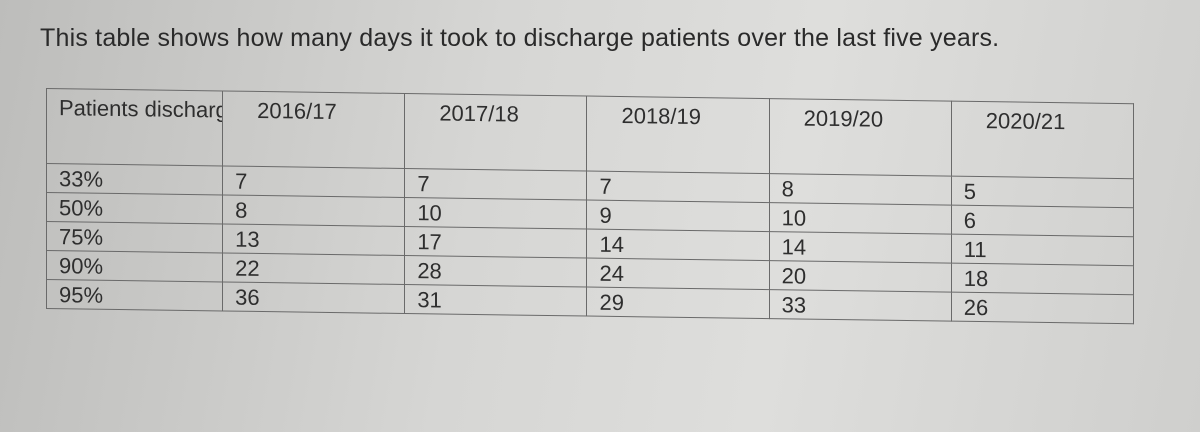  Describe the element at coordinates (134, 127) in the screenshot. I see `header-patients-discharged: Patients discharged` at that location.